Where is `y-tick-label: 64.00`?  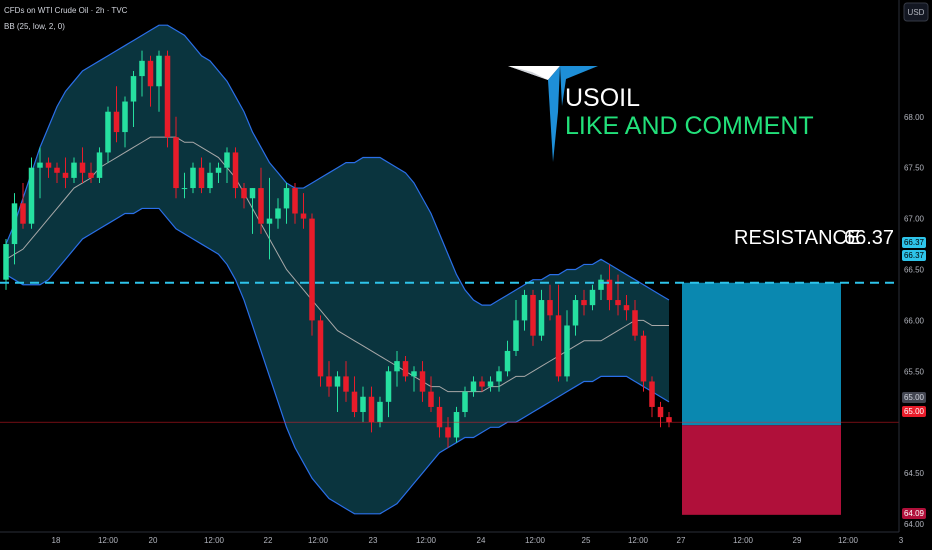 y-tick-label: 64.00 is located at coordinates (914, 524).